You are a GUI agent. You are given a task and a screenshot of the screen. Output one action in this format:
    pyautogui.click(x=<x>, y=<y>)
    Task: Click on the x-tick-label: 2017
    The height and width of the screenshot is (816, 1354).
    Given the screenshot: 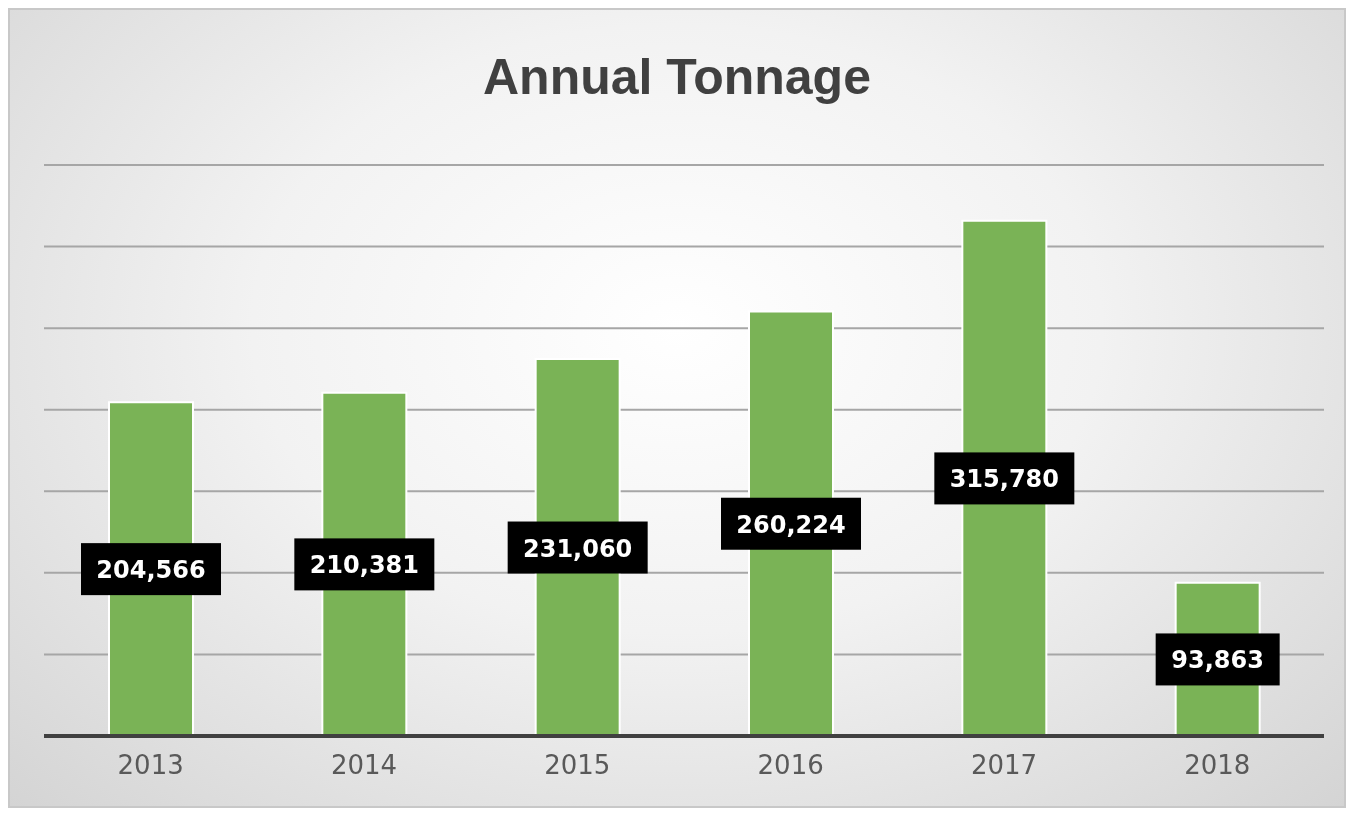 What is the action you would take?
    pyautogui.click(x=1004, y=765)
    